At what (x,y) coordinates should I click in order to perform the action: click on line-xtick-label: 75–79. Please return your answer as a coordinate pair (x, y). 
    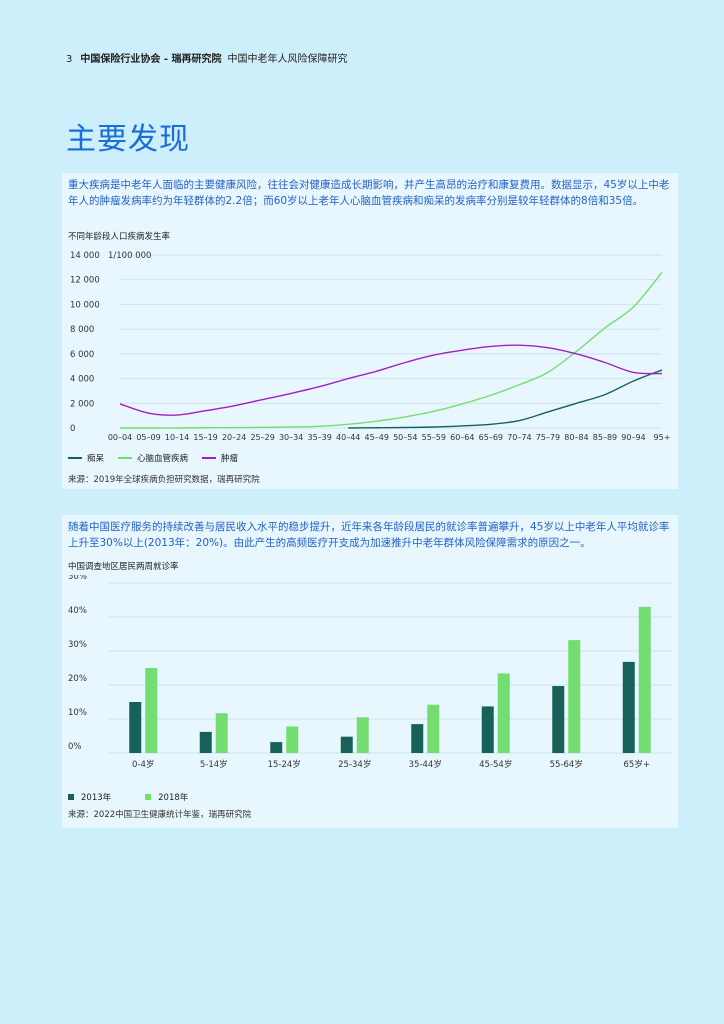
    Looking at the image, I should click on (548, 437).